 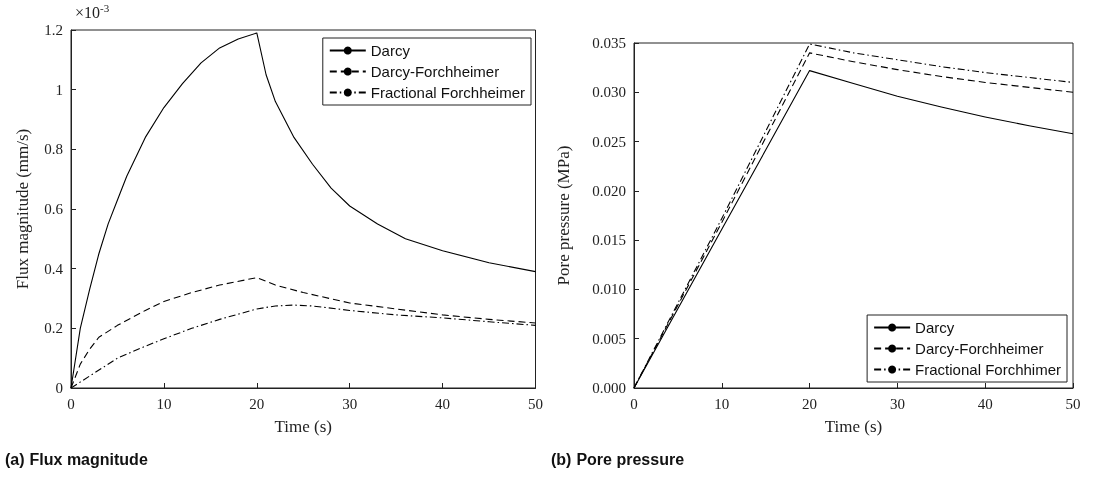 What do you see at coordinates (988, 369) in the screenshot?
I see `legend-label: Fractional Forchhimer` at bounding box center [988, 369].